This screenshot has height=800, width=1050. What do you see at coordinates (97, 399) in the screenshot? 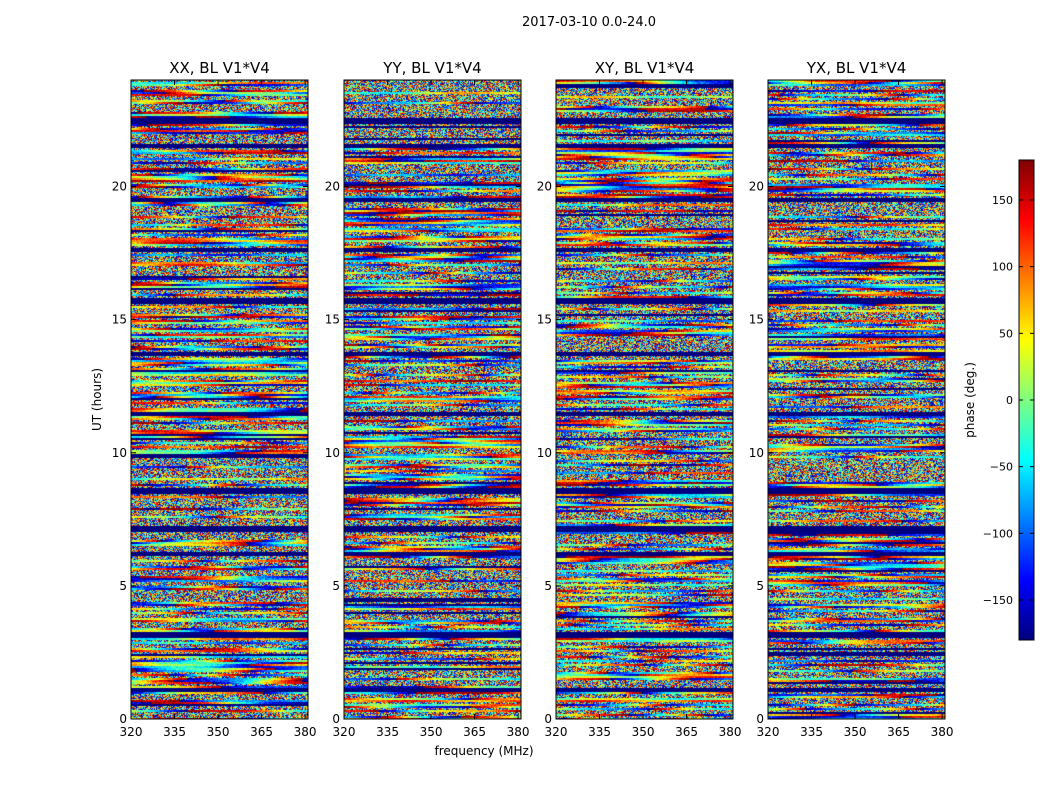
I see `y-axis-label: UT (hours)` at bounding box center [97, 399].